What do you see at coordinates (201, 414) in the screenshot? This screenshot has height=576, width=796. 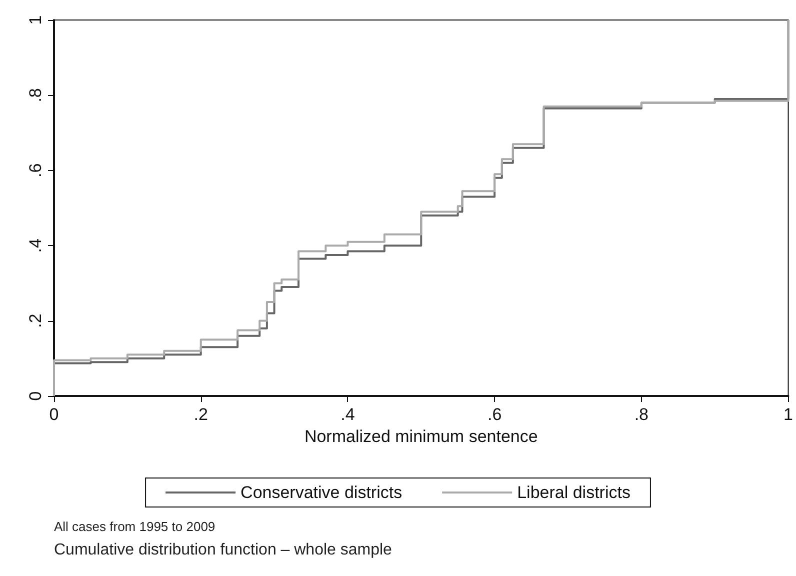 I see `x-tick-label: .2` at bounding box center [201, 414].